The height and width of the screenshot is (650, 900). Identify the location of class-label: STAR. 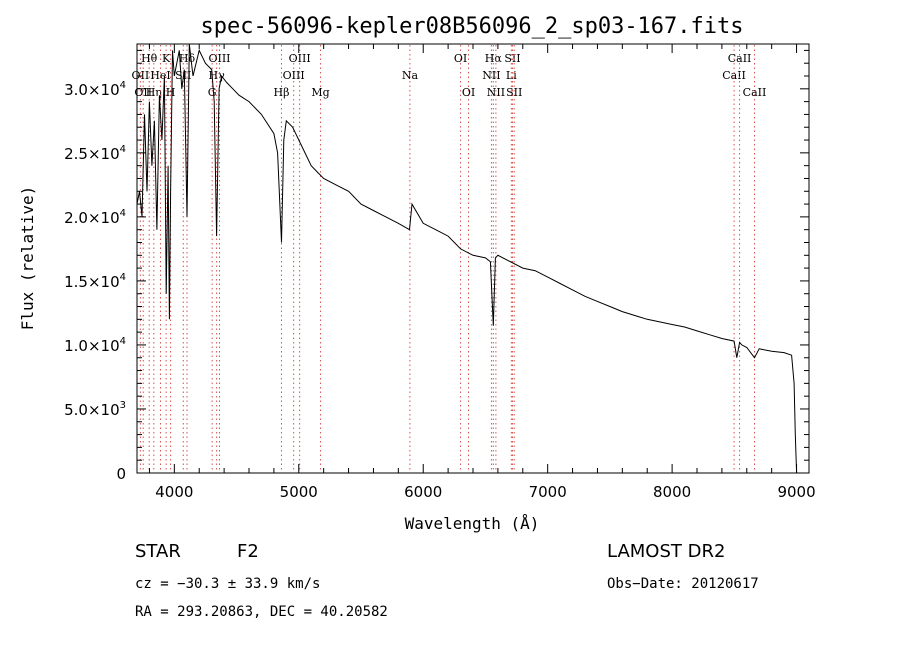
(158, 551).